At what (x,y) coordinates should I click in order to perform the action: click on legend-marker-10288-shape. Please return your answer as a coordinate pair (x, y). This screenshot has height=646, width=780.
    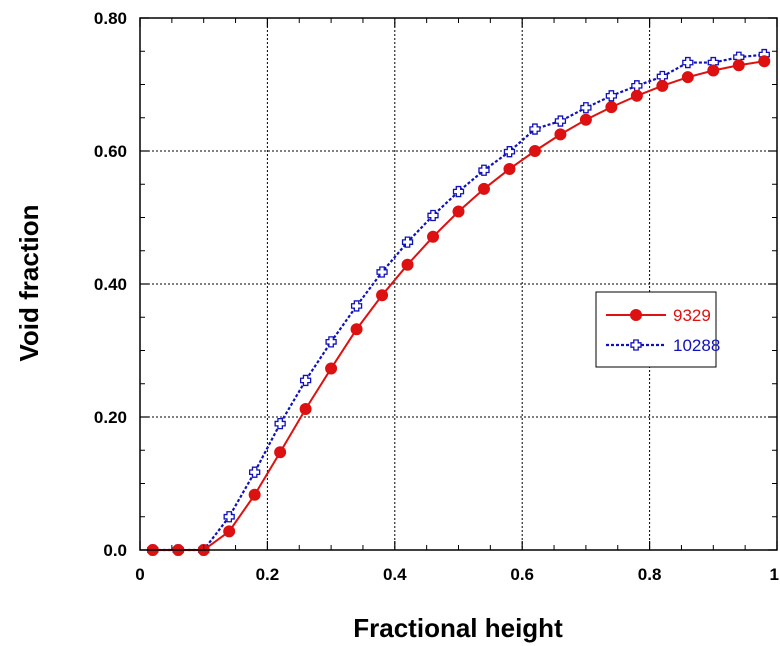
    Looking at the image, I should click on (636, 345).